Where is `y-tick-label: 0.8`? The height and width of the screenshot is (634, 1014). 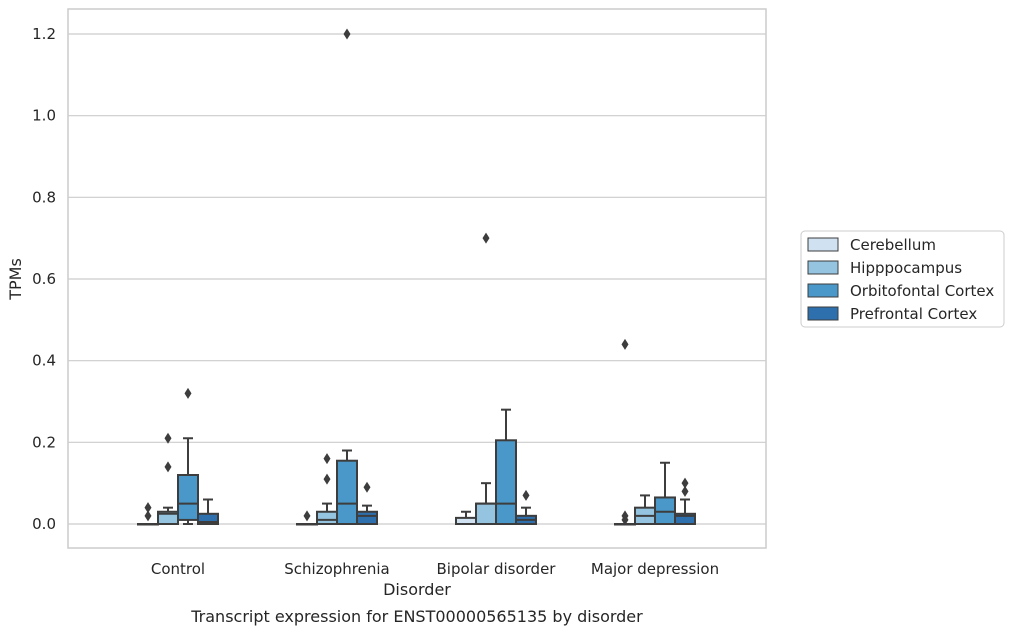
y-tick-label: 0.8 is located at coordinates (44, 197).